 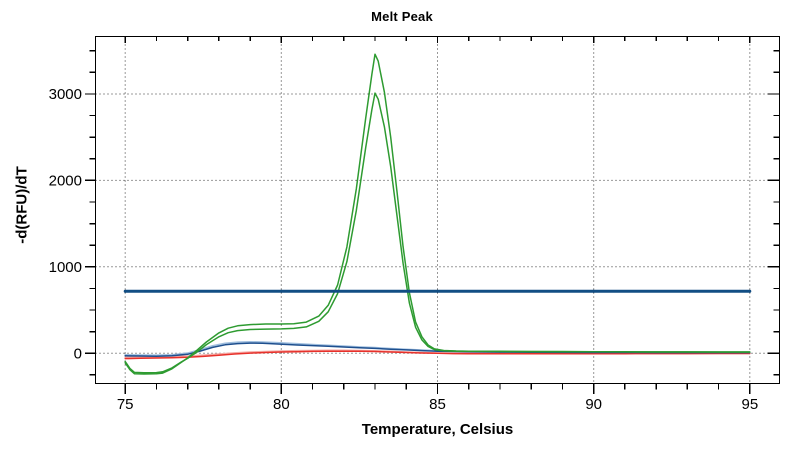 I want to click on x-tick-label-85: 85, so click(x=437, y=404).